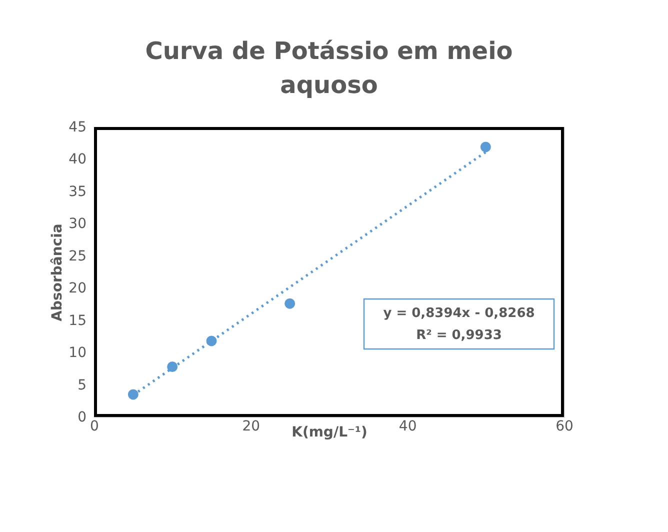 The image size is (668, 532). What do you see at coordinates (77, 353) in the screenshot?
I see `y-tick-label: 10` at bounding box center [77, 353].